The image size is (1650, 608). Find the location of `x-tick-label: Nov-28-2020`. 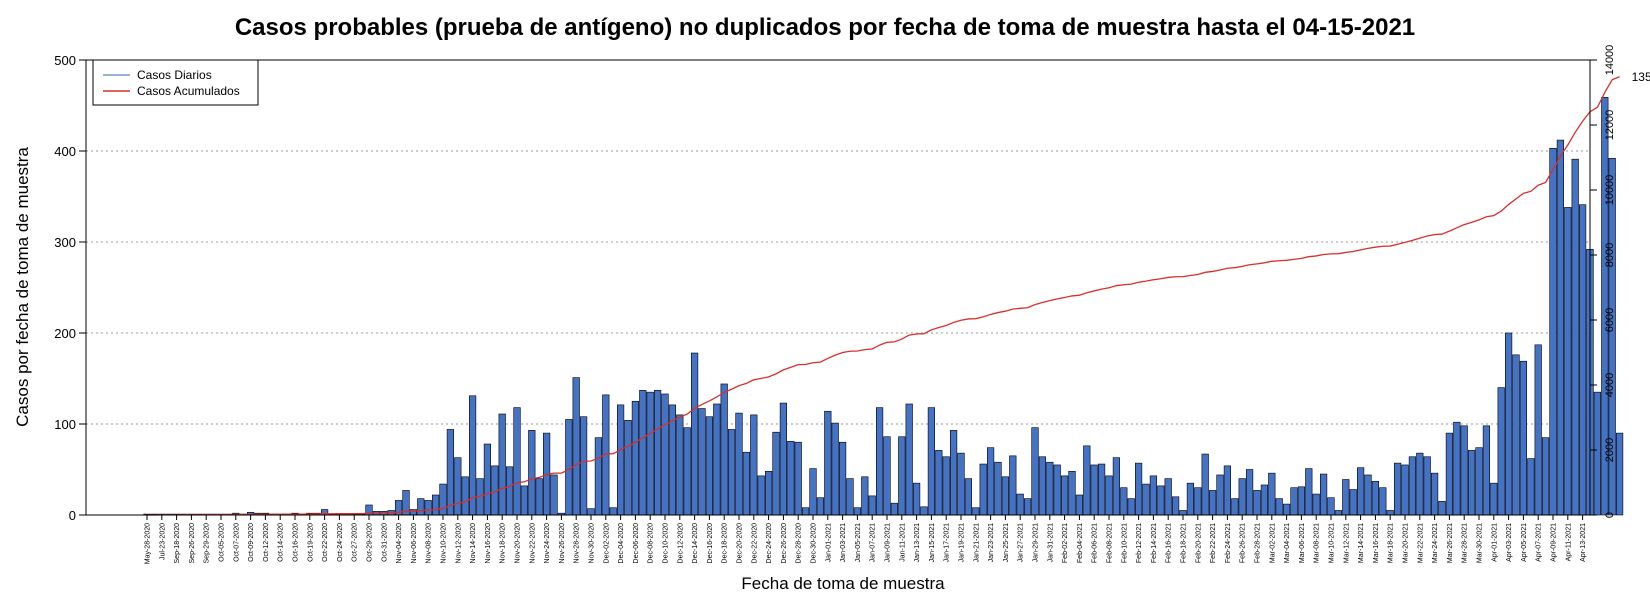

x-tick-label: Nov-28-2020 is located at coordinates (577, 543).